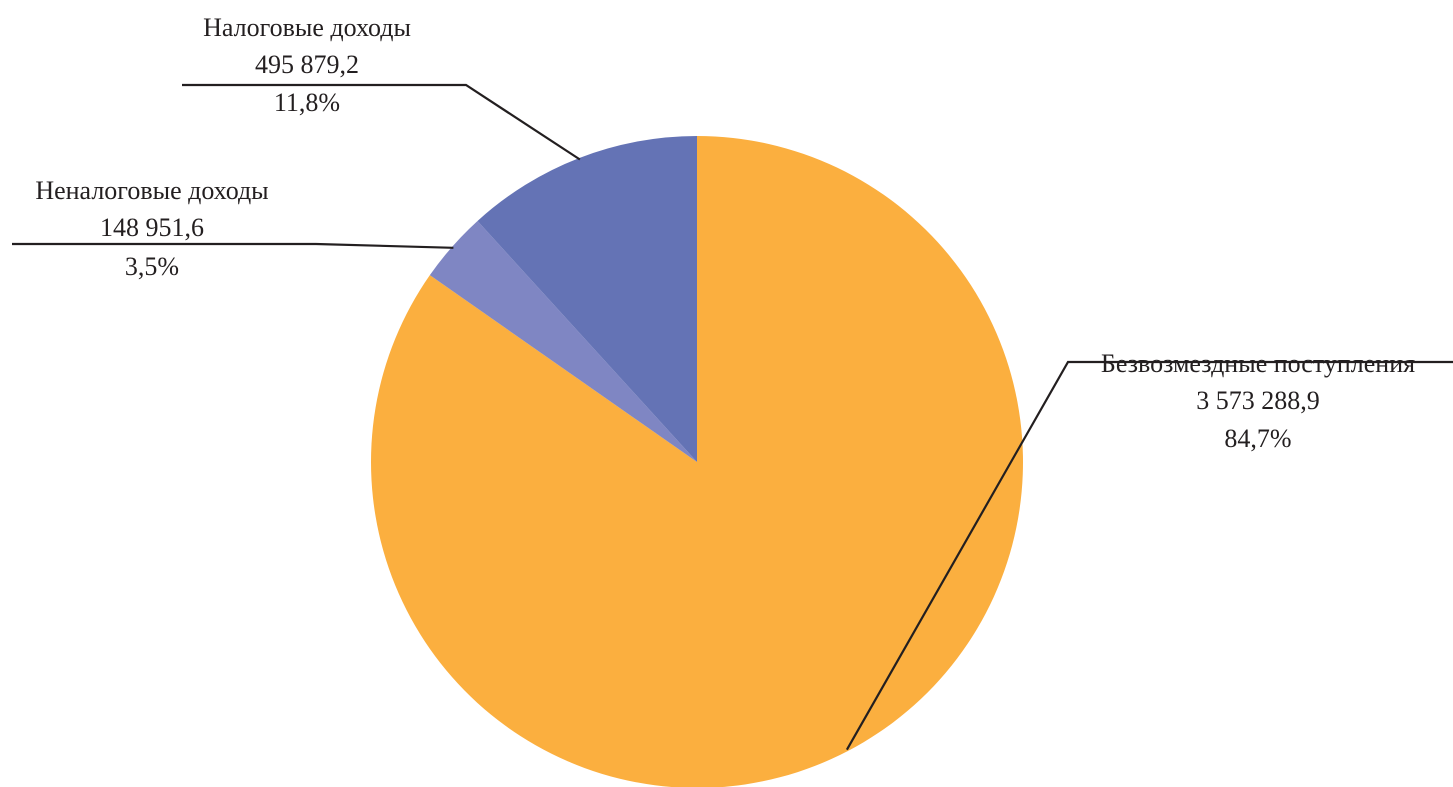 The width and height of the screenshot is (1453, 787). I want to click on slice-label-value-0: 3 573 288,9, so click(1258, 400).